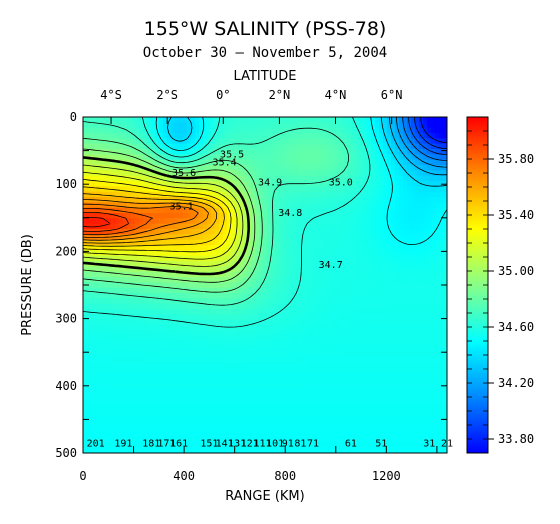 This screenshot has width=560, height=524. What do you see at coordinates (223, 95) in the screenshot?
I see `latitude-tick-label: 0°` at bounding box center [223, 95].